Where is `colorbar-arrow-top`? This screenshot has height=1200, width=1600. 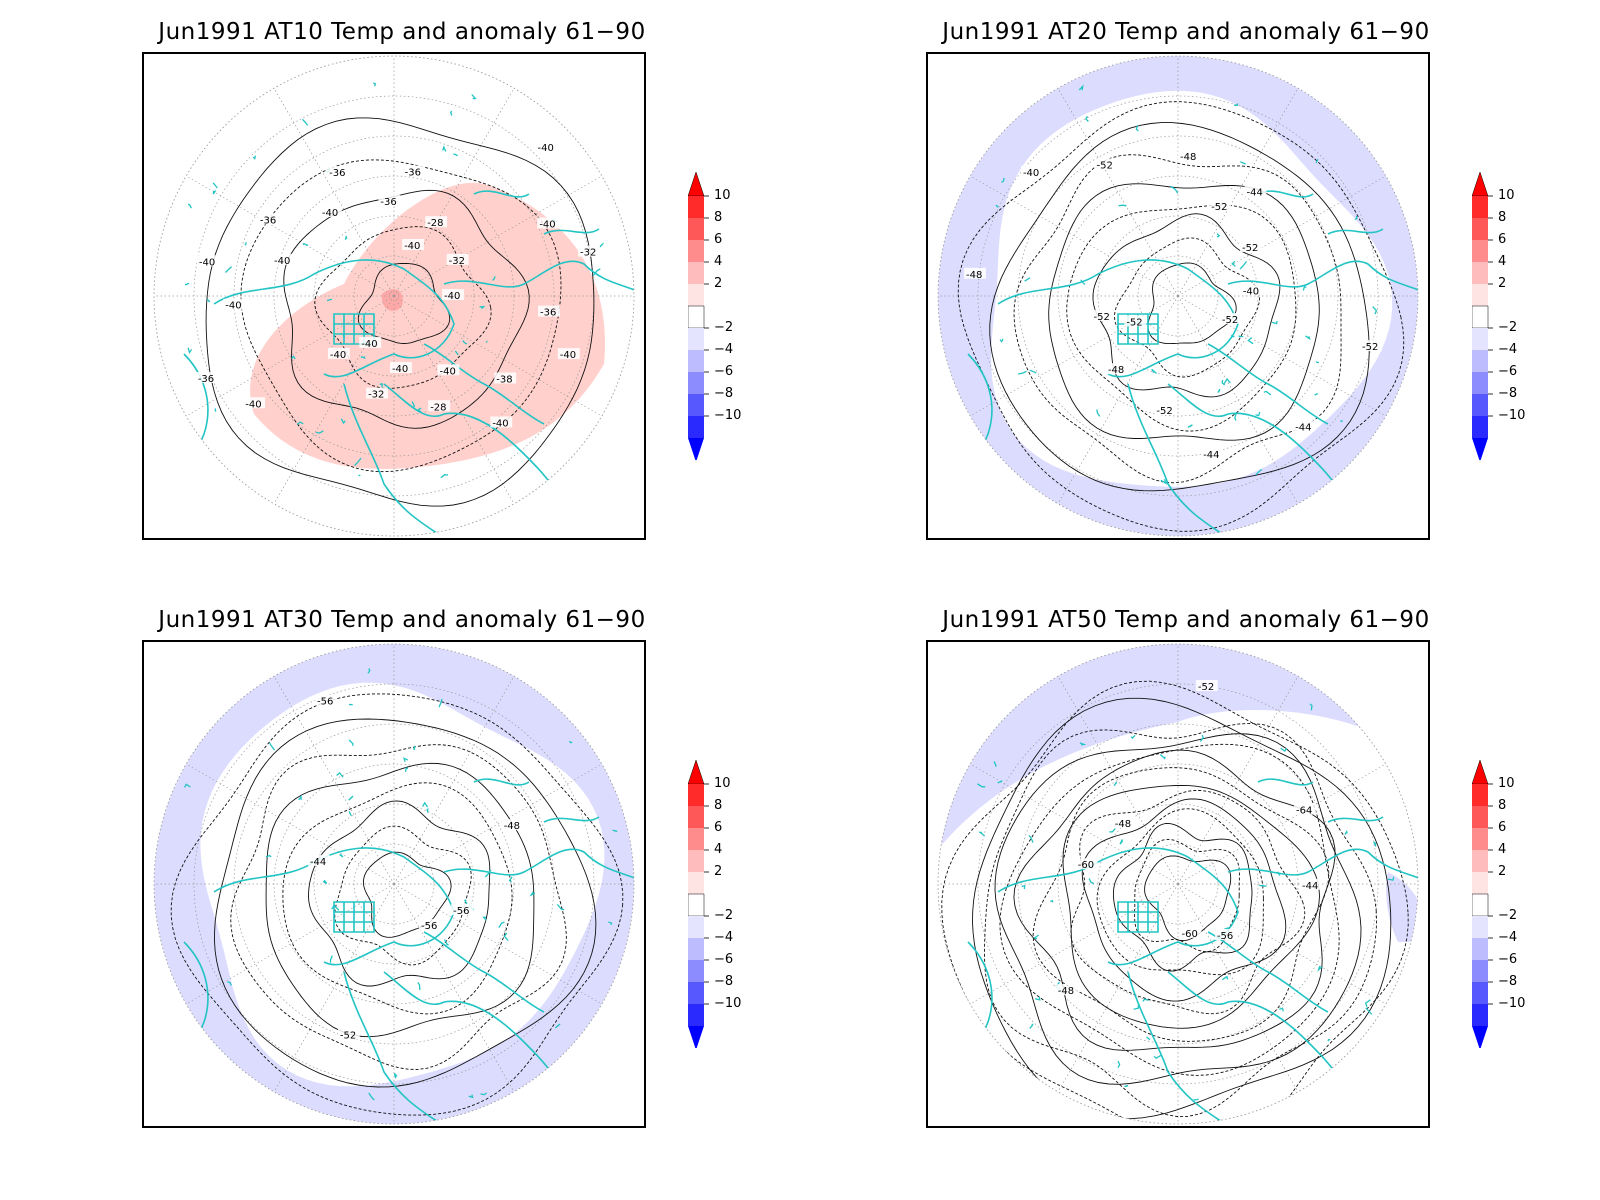
colorbar-arrow-top is located at coordinates (696, 772).